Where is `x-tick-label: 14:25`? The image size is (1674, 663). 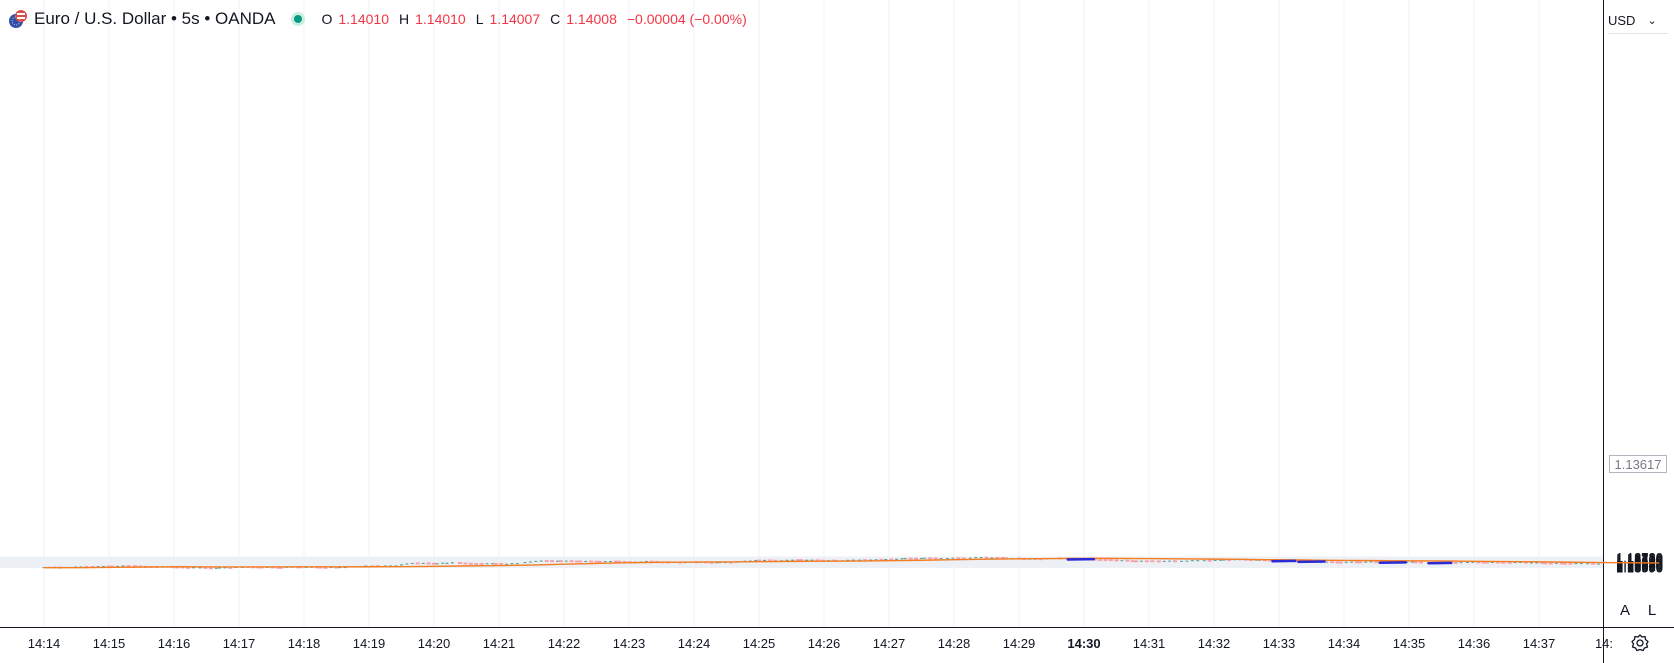
x-tick-label: 14:25 is located at coordinates (759, 643).